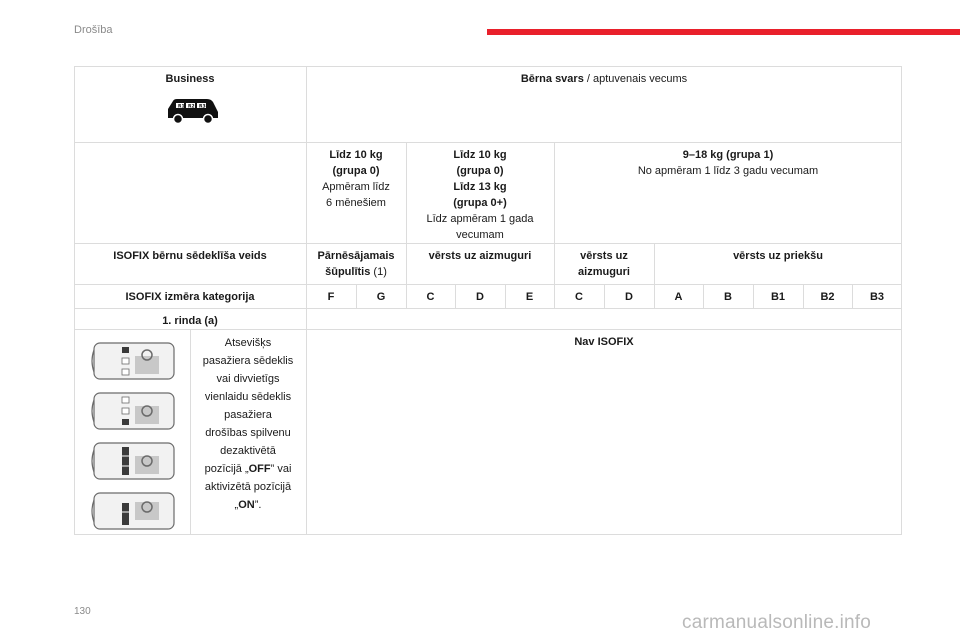 This screenshot has height=640, width=960. What do you see at coordinates (480, 187) in the screenshot?
I see `group0b-line3: Līdz 13 kg` at bounding box center [480, 187].